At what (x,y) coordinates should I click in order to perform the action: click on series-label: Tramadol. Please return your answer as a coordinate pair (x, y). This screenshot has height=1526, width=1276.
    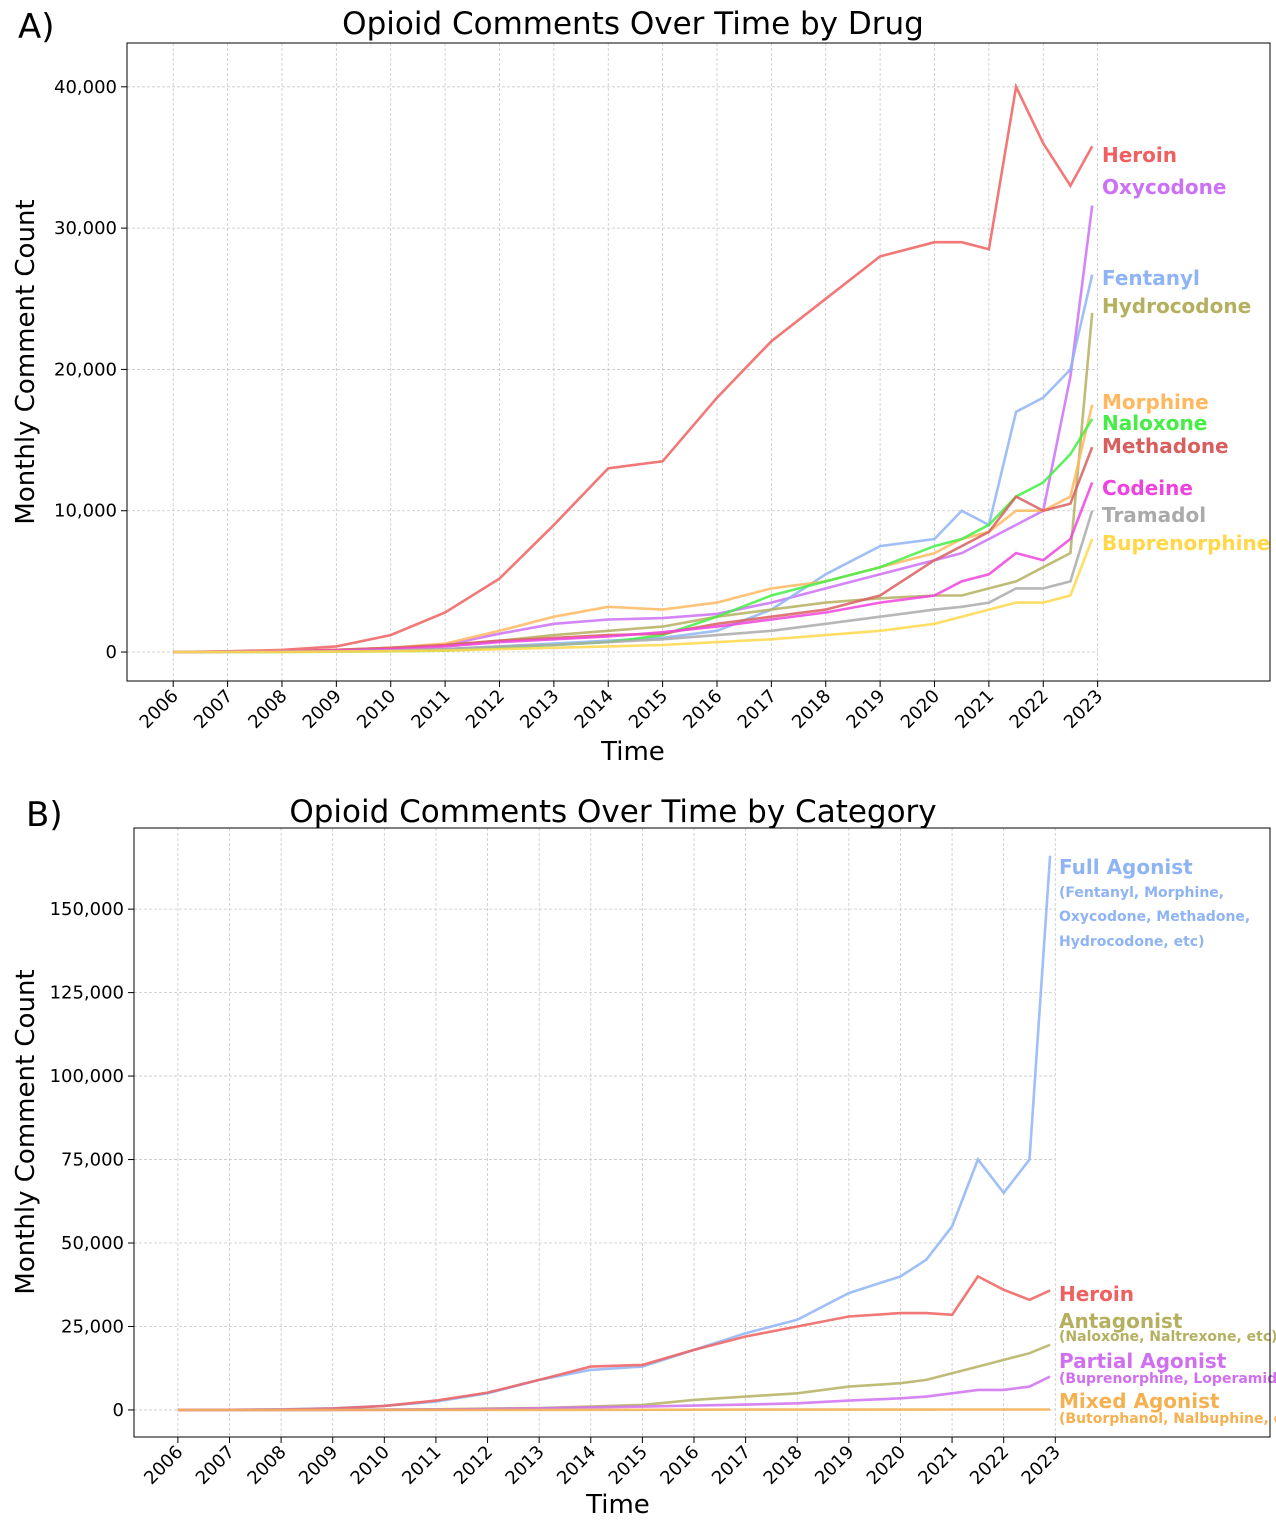
    Looking at the image, I should click on (1154, 515).